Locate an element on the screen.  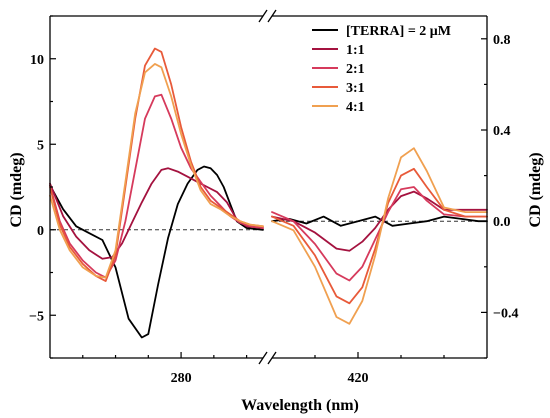
series-line-2-right is located at coordinates (379, 221).